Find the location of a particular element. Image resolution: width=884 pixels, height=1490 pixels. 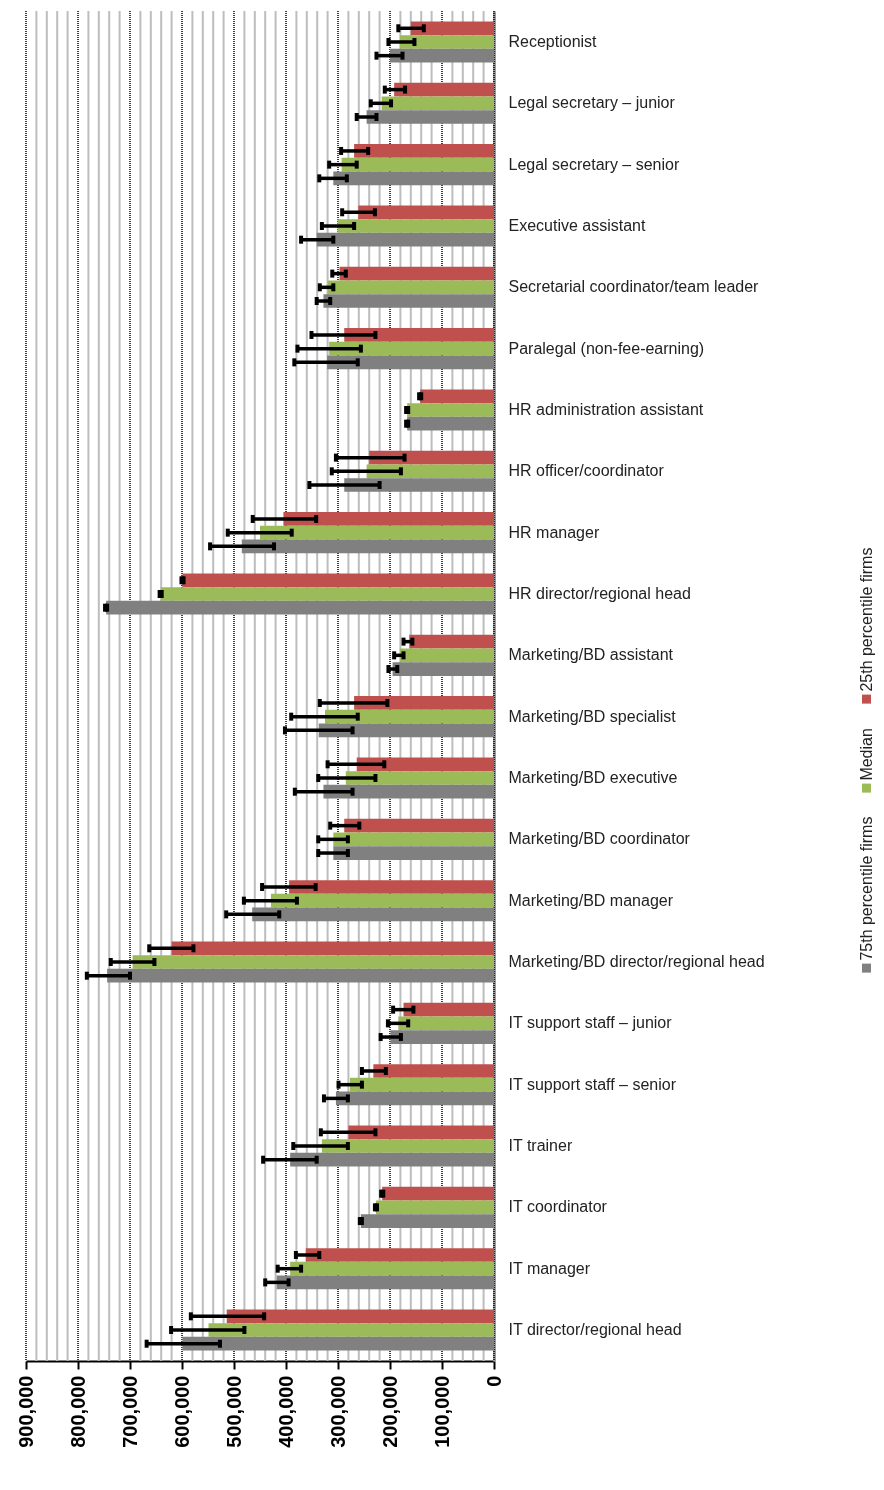

y-tick-label: HR director/regional head is located at coordinates (599, 593).